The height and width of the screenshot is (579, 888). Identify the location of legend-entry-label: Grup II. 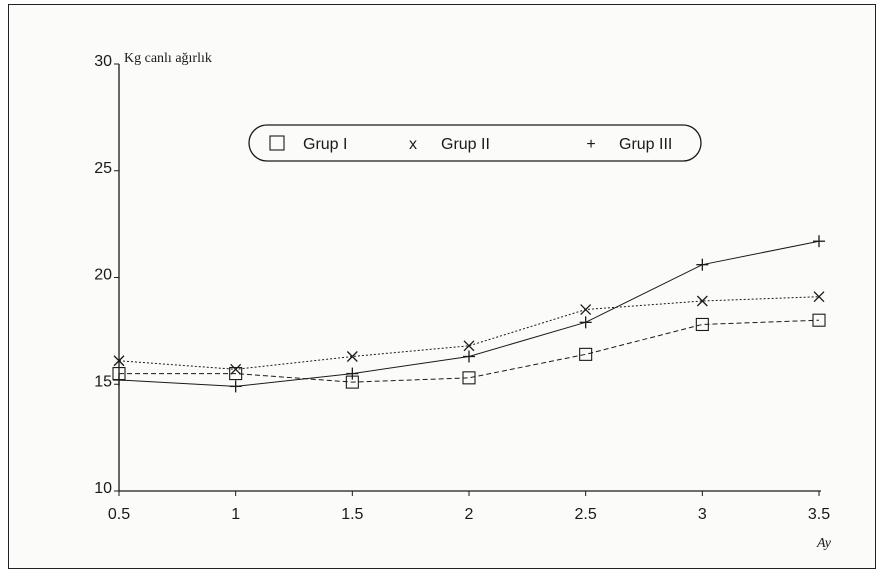
(465, 144).